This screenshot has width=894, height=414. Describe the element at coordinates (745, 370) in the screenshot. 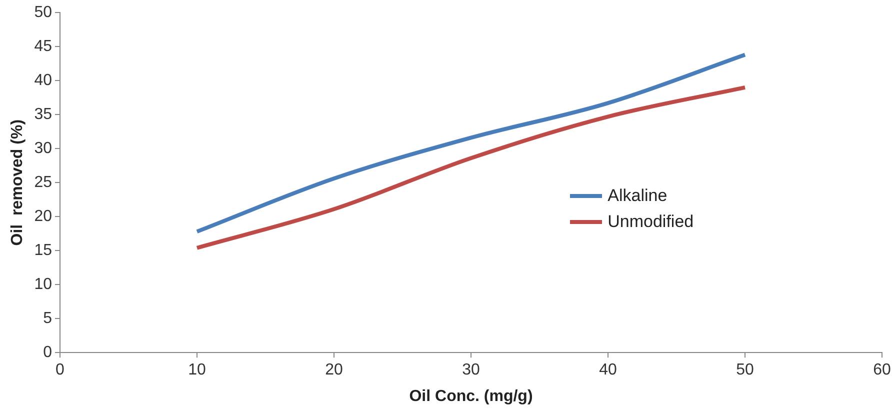

I see `x-tick-label: 50` at that location.